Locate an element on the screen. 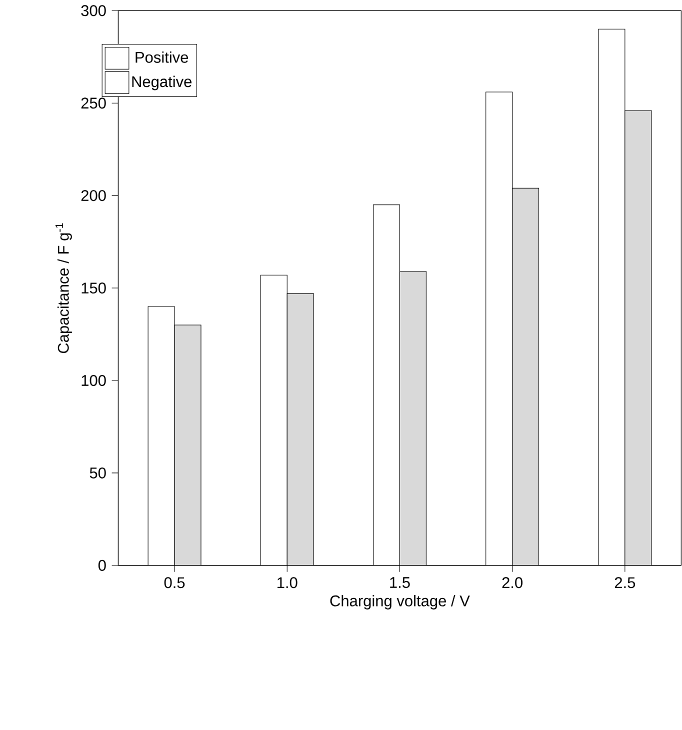 This screenshot has width=682, height=730. x-tick-label: 2.0 is located at coordinates (512, 582).